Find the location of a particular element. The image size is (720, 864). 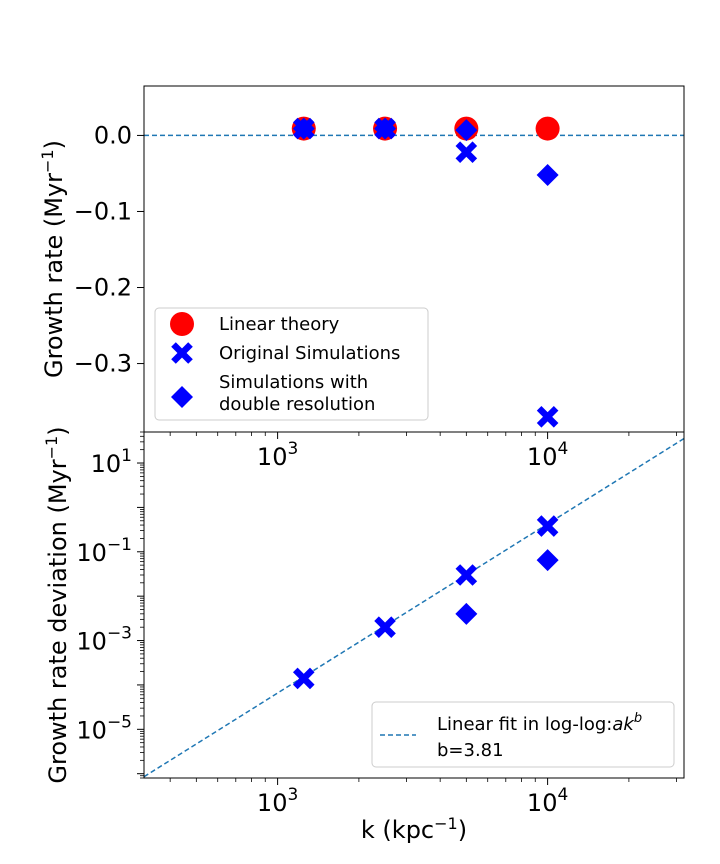

bottom-point-x-2-stroke-b is located at coordinates (466, 575).